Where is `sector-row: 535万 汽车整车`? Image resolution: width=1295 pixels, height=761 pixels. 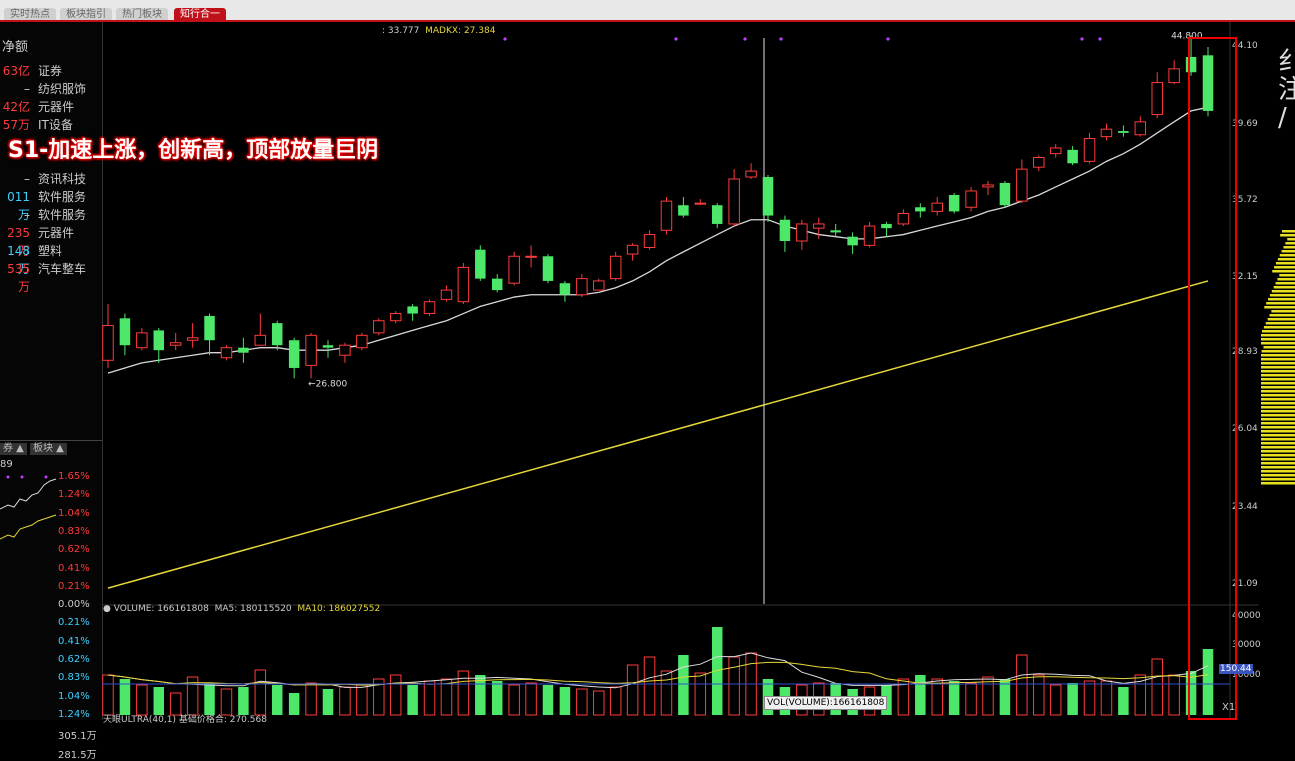 sector-row: 535万 汽车整车 is located at coordinates (51, 277).